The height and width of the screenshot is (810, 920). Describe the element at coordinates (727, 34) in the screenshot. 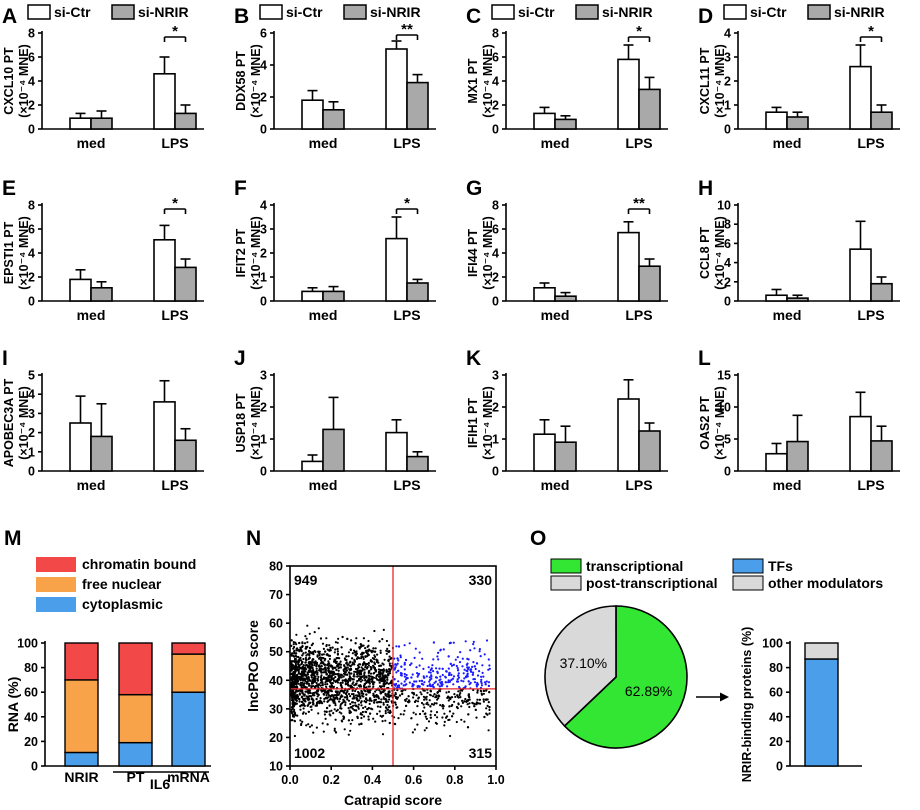

I see `y-tick-label: 4` at that location.